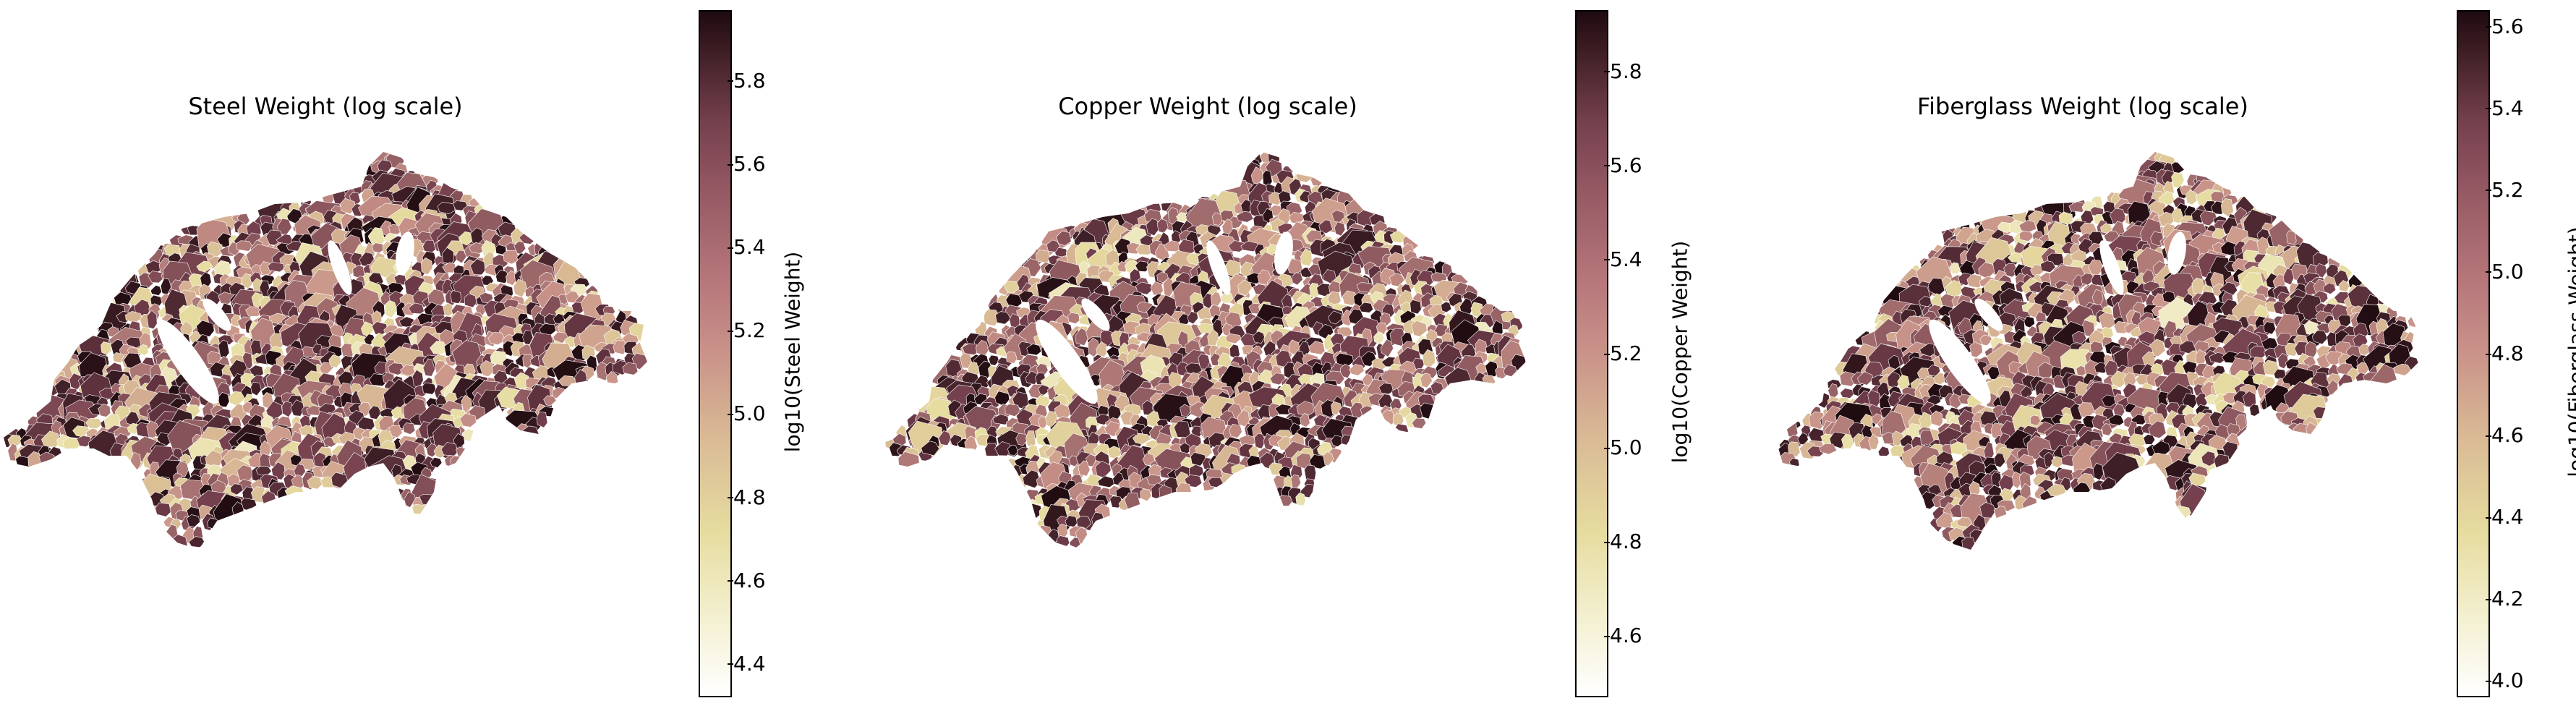  I want to click on colorbar-tick: 5.8, so click(1623, 71).